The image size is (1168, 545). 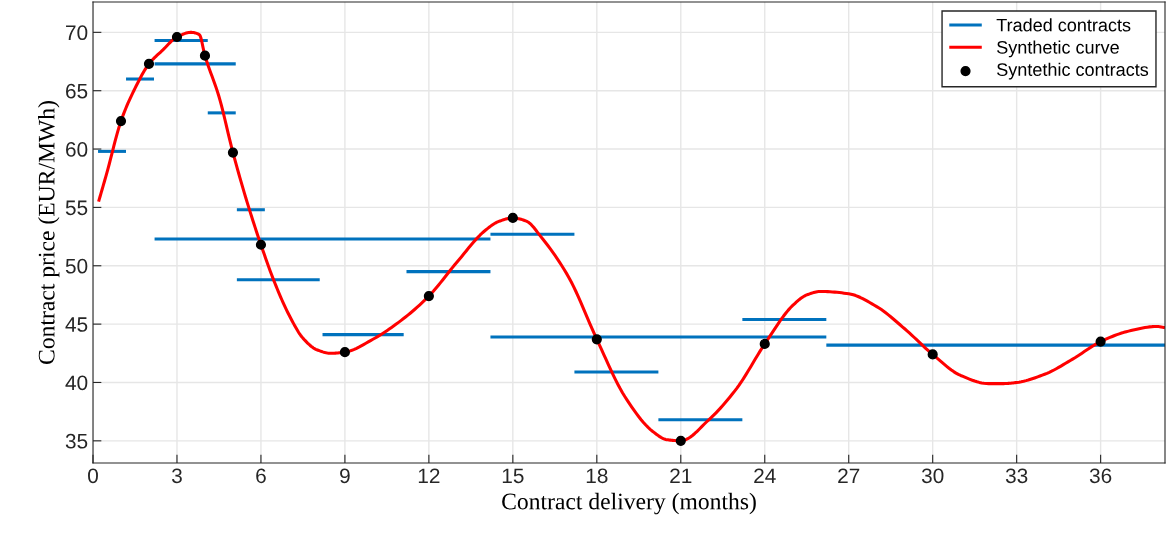 I want to click on y-tick-label: 55, so click(x=76, y=208).